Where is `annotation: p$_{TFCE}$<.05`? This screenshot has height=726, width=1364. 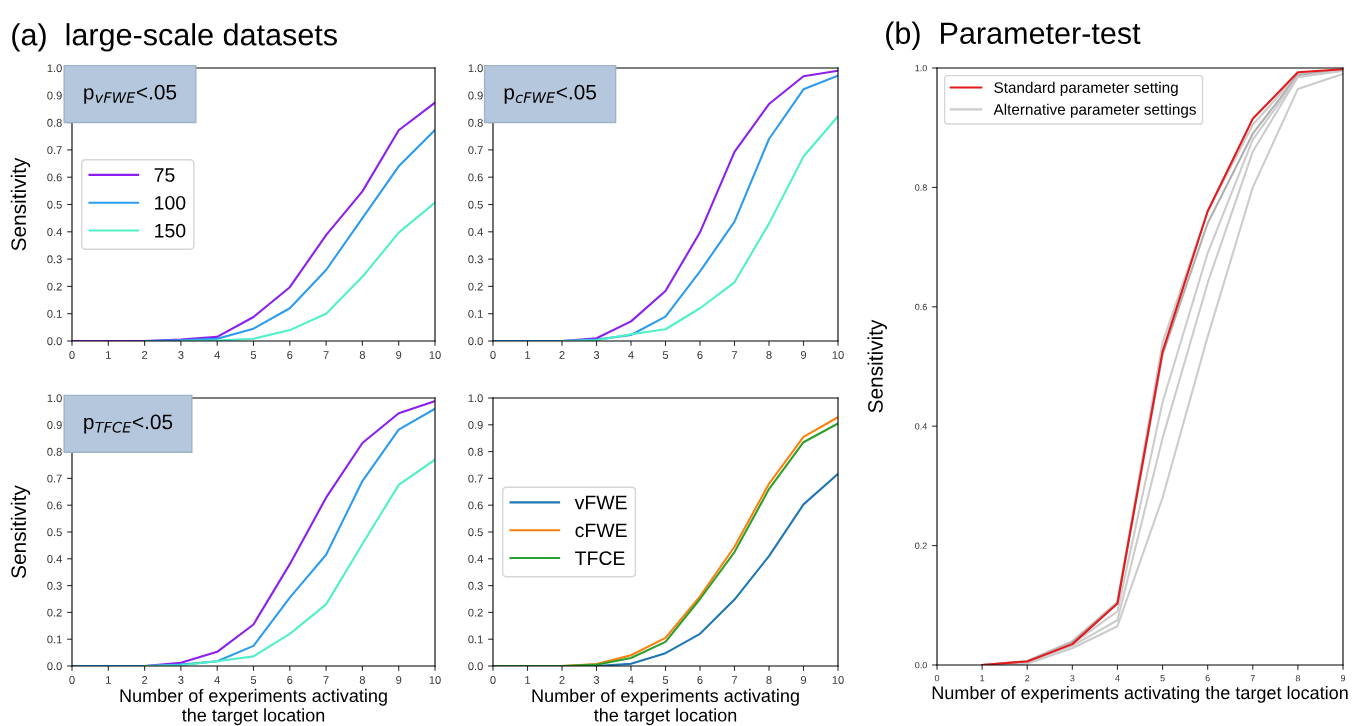 annotation: p$_{TFCE}$<.05 is located at coordinates (128, 424).